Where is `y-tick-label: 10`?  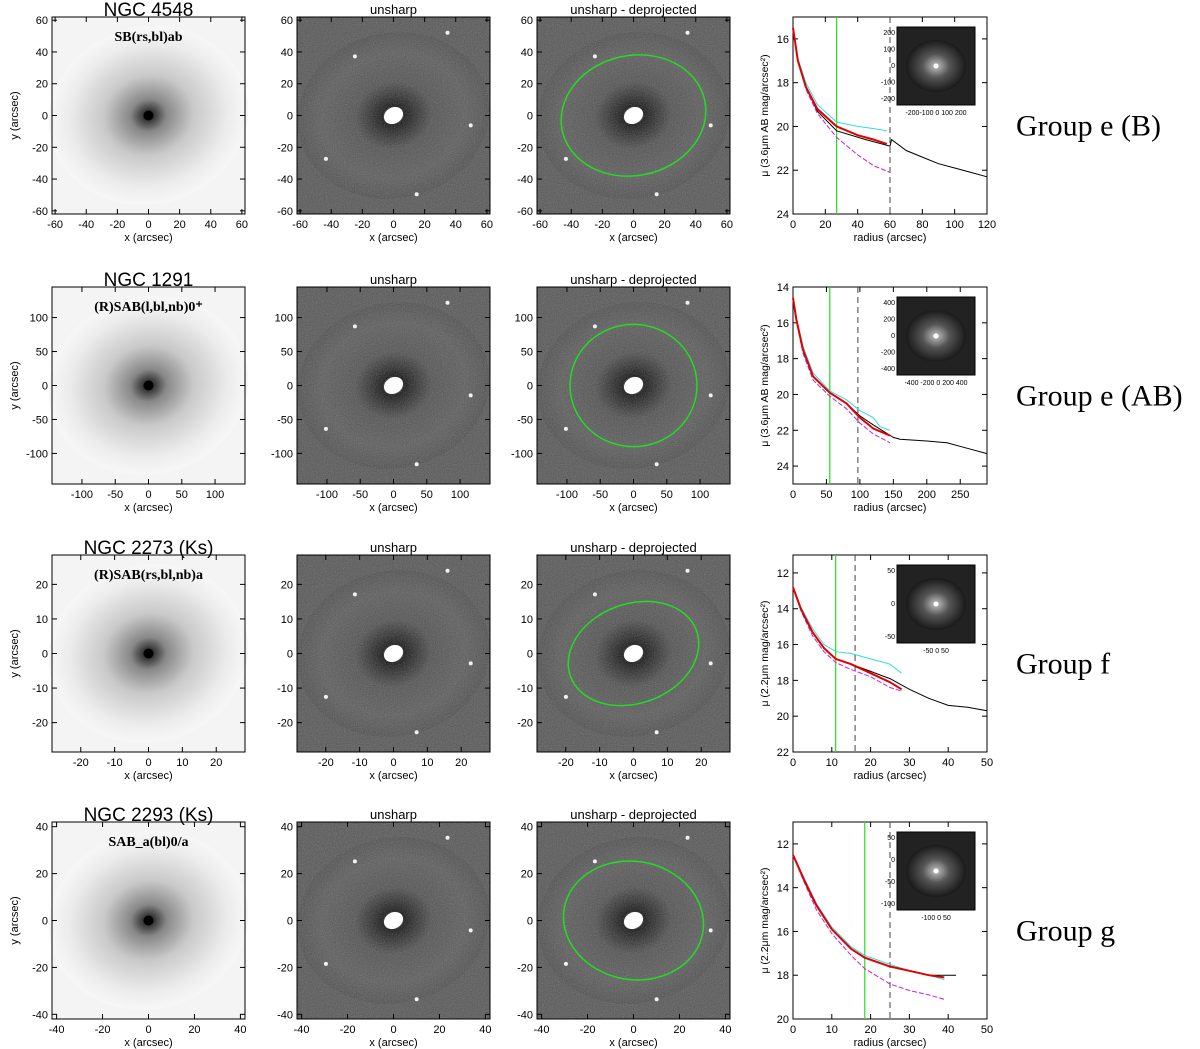 y-tick-label: 10 is located at coordinates (287, 620).